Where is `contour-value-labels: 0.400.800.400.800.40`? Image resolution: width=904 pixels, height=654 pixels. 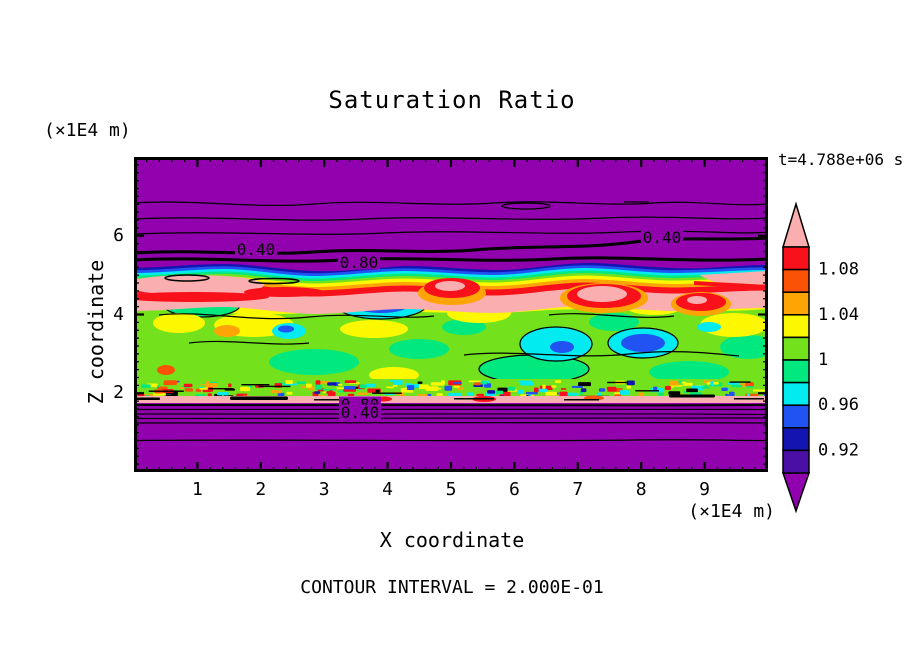 contour-value-labels: 0.400.800.400.800.40 is located at coordinates (459, 325).